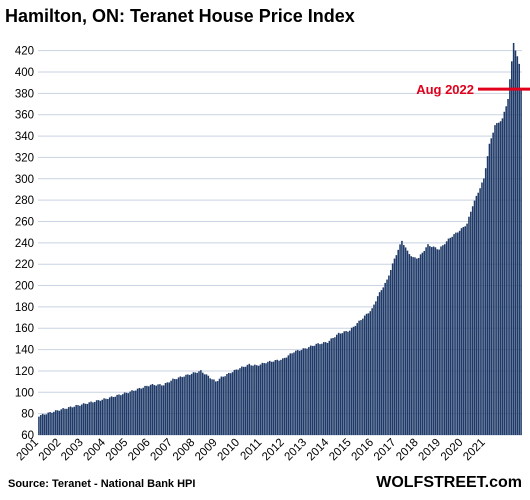 The width and height of the screenshot is (530, 500). Describe the element at coordinates (24, 73) in the screenshot. I see `y-tick-label: 400` at that location.